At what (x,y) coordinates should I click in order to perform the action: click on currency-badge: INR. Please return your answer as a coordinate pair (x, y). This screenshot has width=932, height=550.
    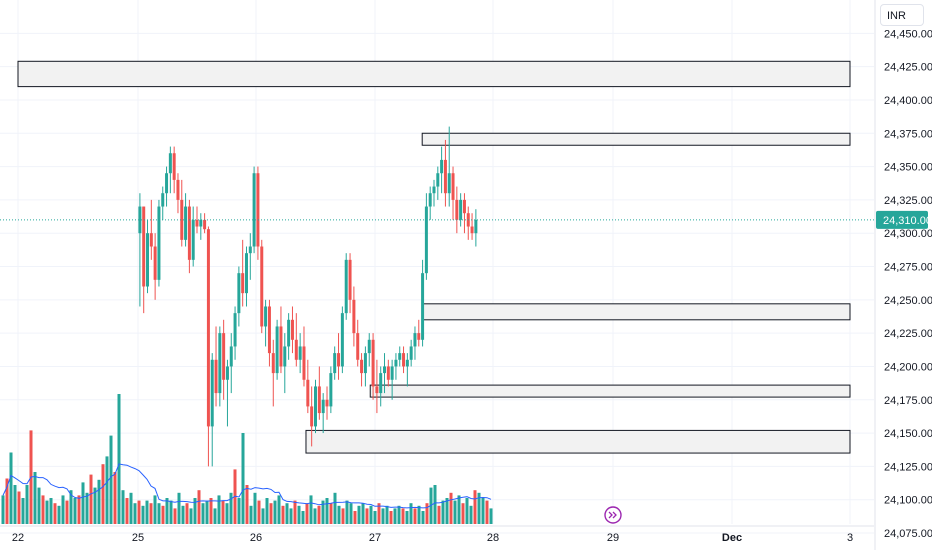
    Looking at the image, I should click on (902, 15).